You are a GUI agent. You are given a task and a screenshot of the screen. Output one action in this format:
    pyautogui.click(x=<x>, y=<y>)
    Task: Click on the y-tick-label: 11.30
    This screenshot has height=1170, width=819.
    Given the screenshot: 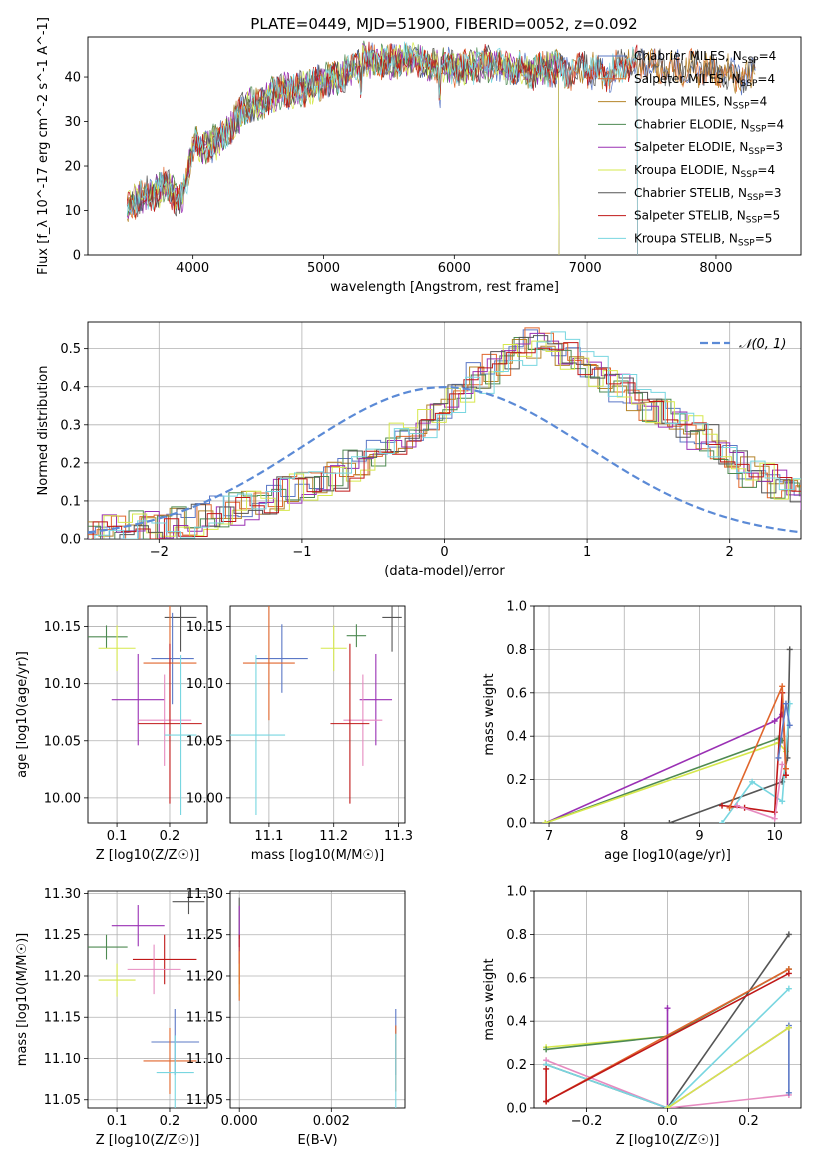 What is the action you would take?
    pyautogui.click(x=62, y=894)
    